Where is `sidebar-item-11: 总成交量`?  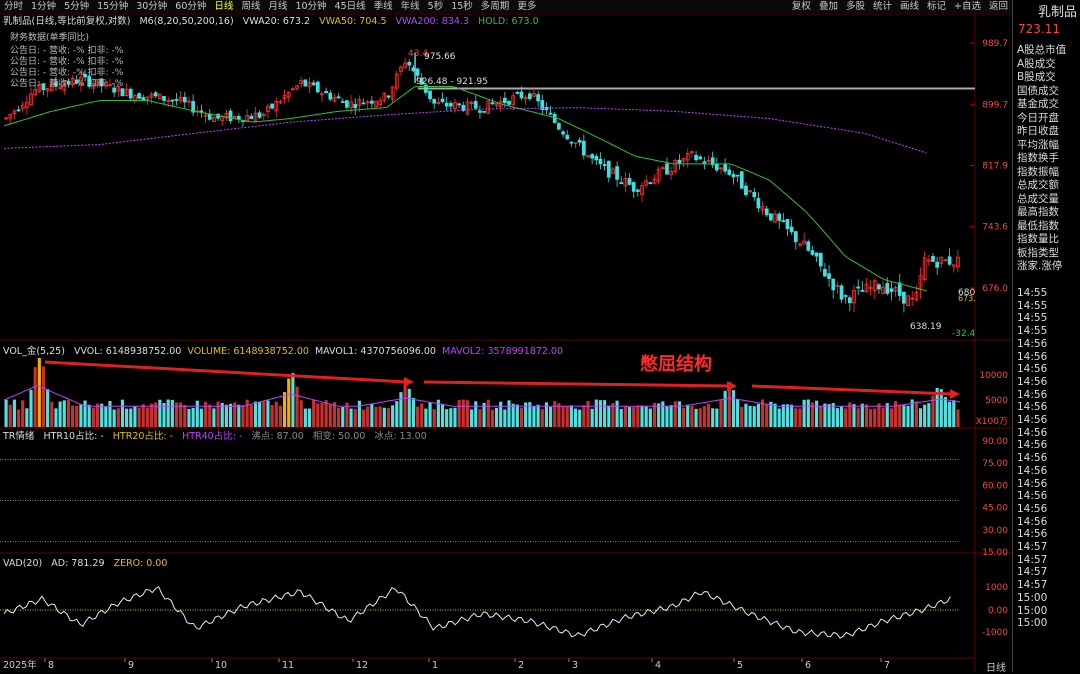
sidebar-item-11: 总成交量 is located at coordinates (1038, 198).